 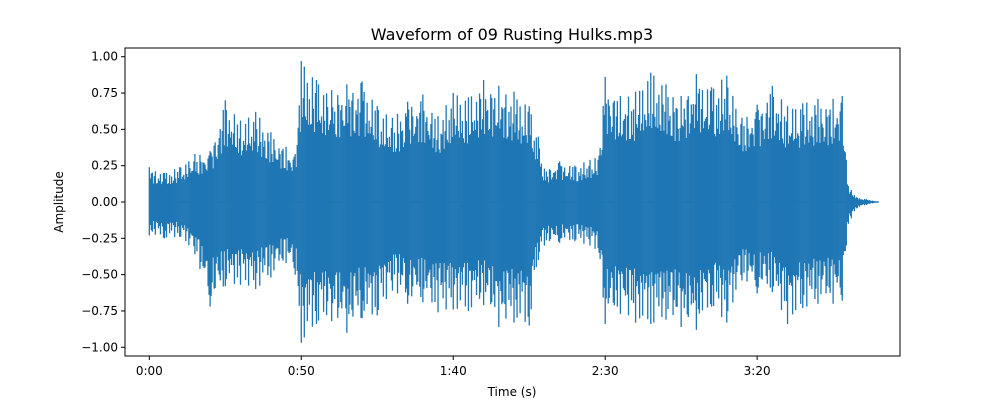 What do you see at coordinates (99, 311) in the screenshot?
I see `y-tick-label: −0.75` at bounding box center [99, 311].